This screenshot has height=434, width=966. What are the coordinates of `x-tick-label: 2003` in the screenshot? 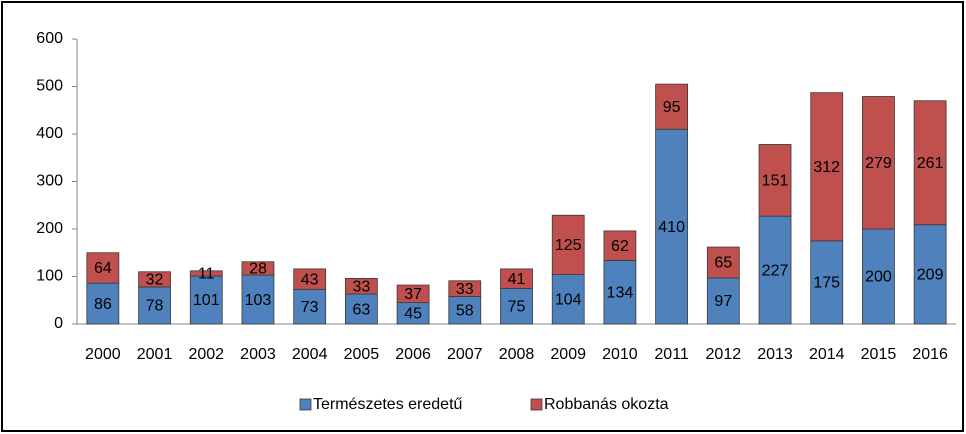 It's located at (258, 354).